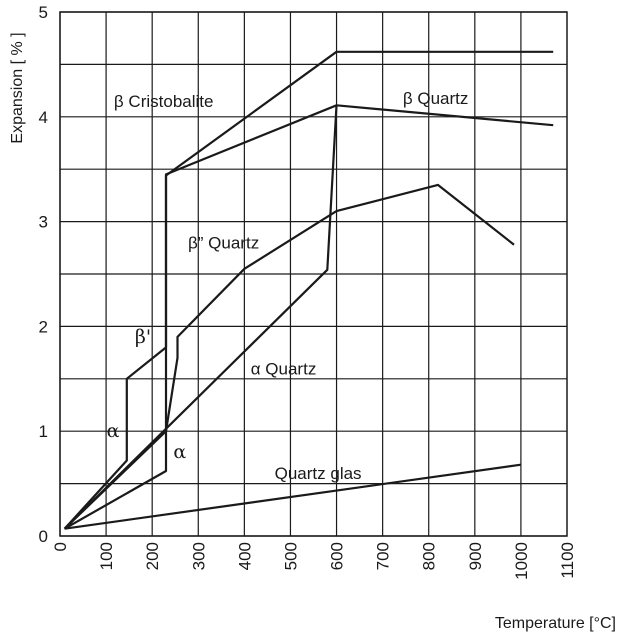 This screenshot has height=633, width=618. I want to click on x-tick-label: 1000, so click(521, 561).